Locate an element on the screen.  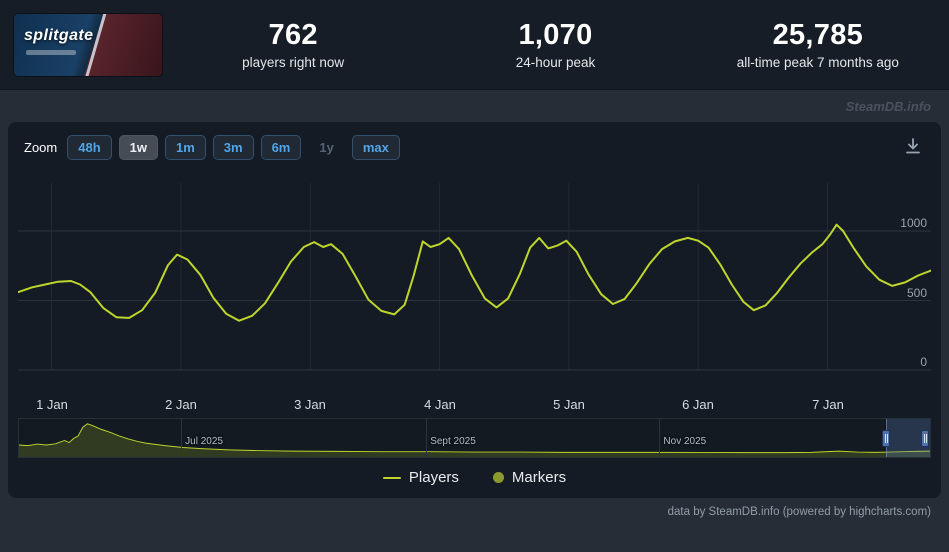
zoom-button-48h: 48h is located at coordinates (89, 147).